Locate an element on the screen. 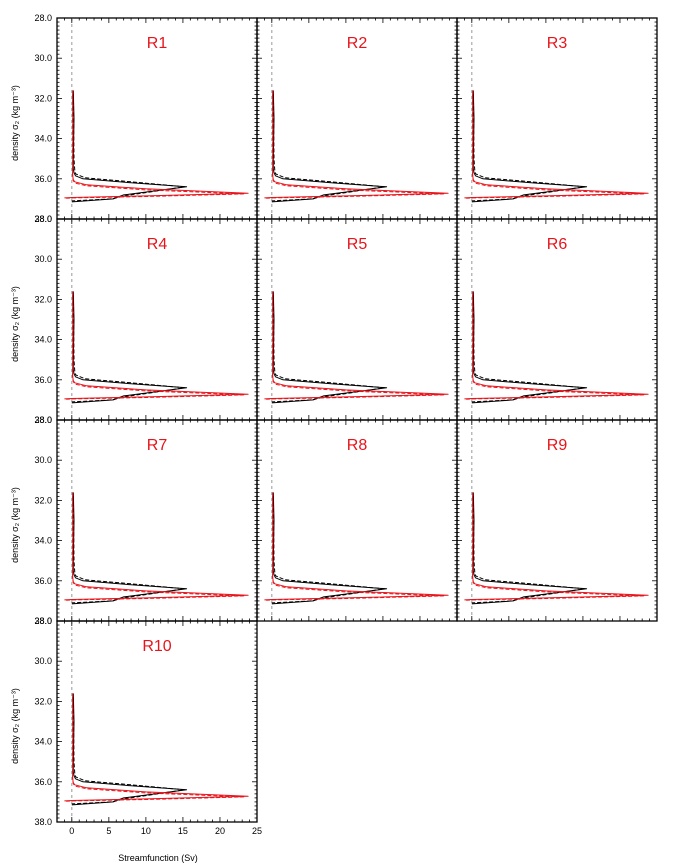  panel-r6: R6 is located at coordinates (557, 319).